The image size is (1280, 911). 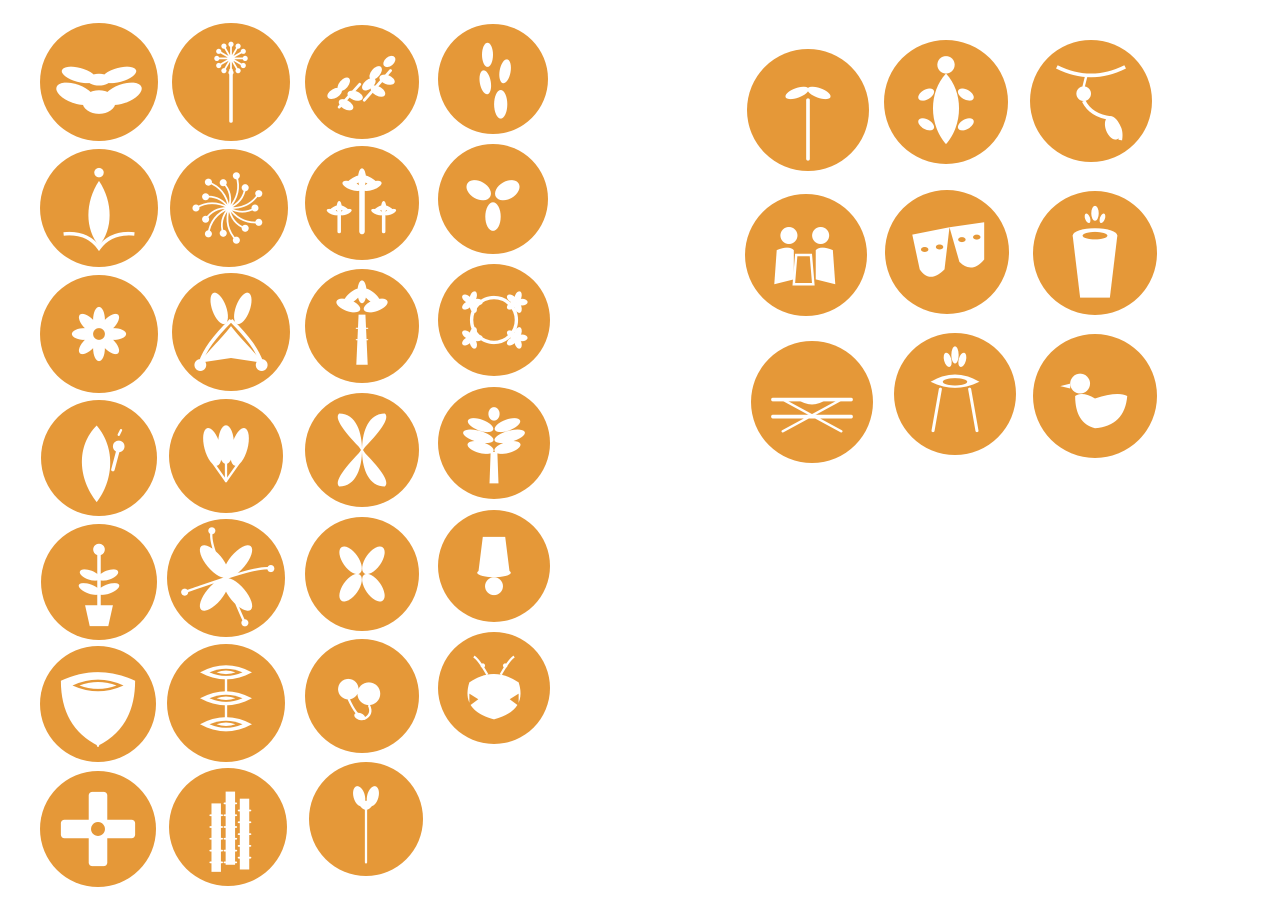 I want to click on dandelion-icon, so click(x=231, y=82).